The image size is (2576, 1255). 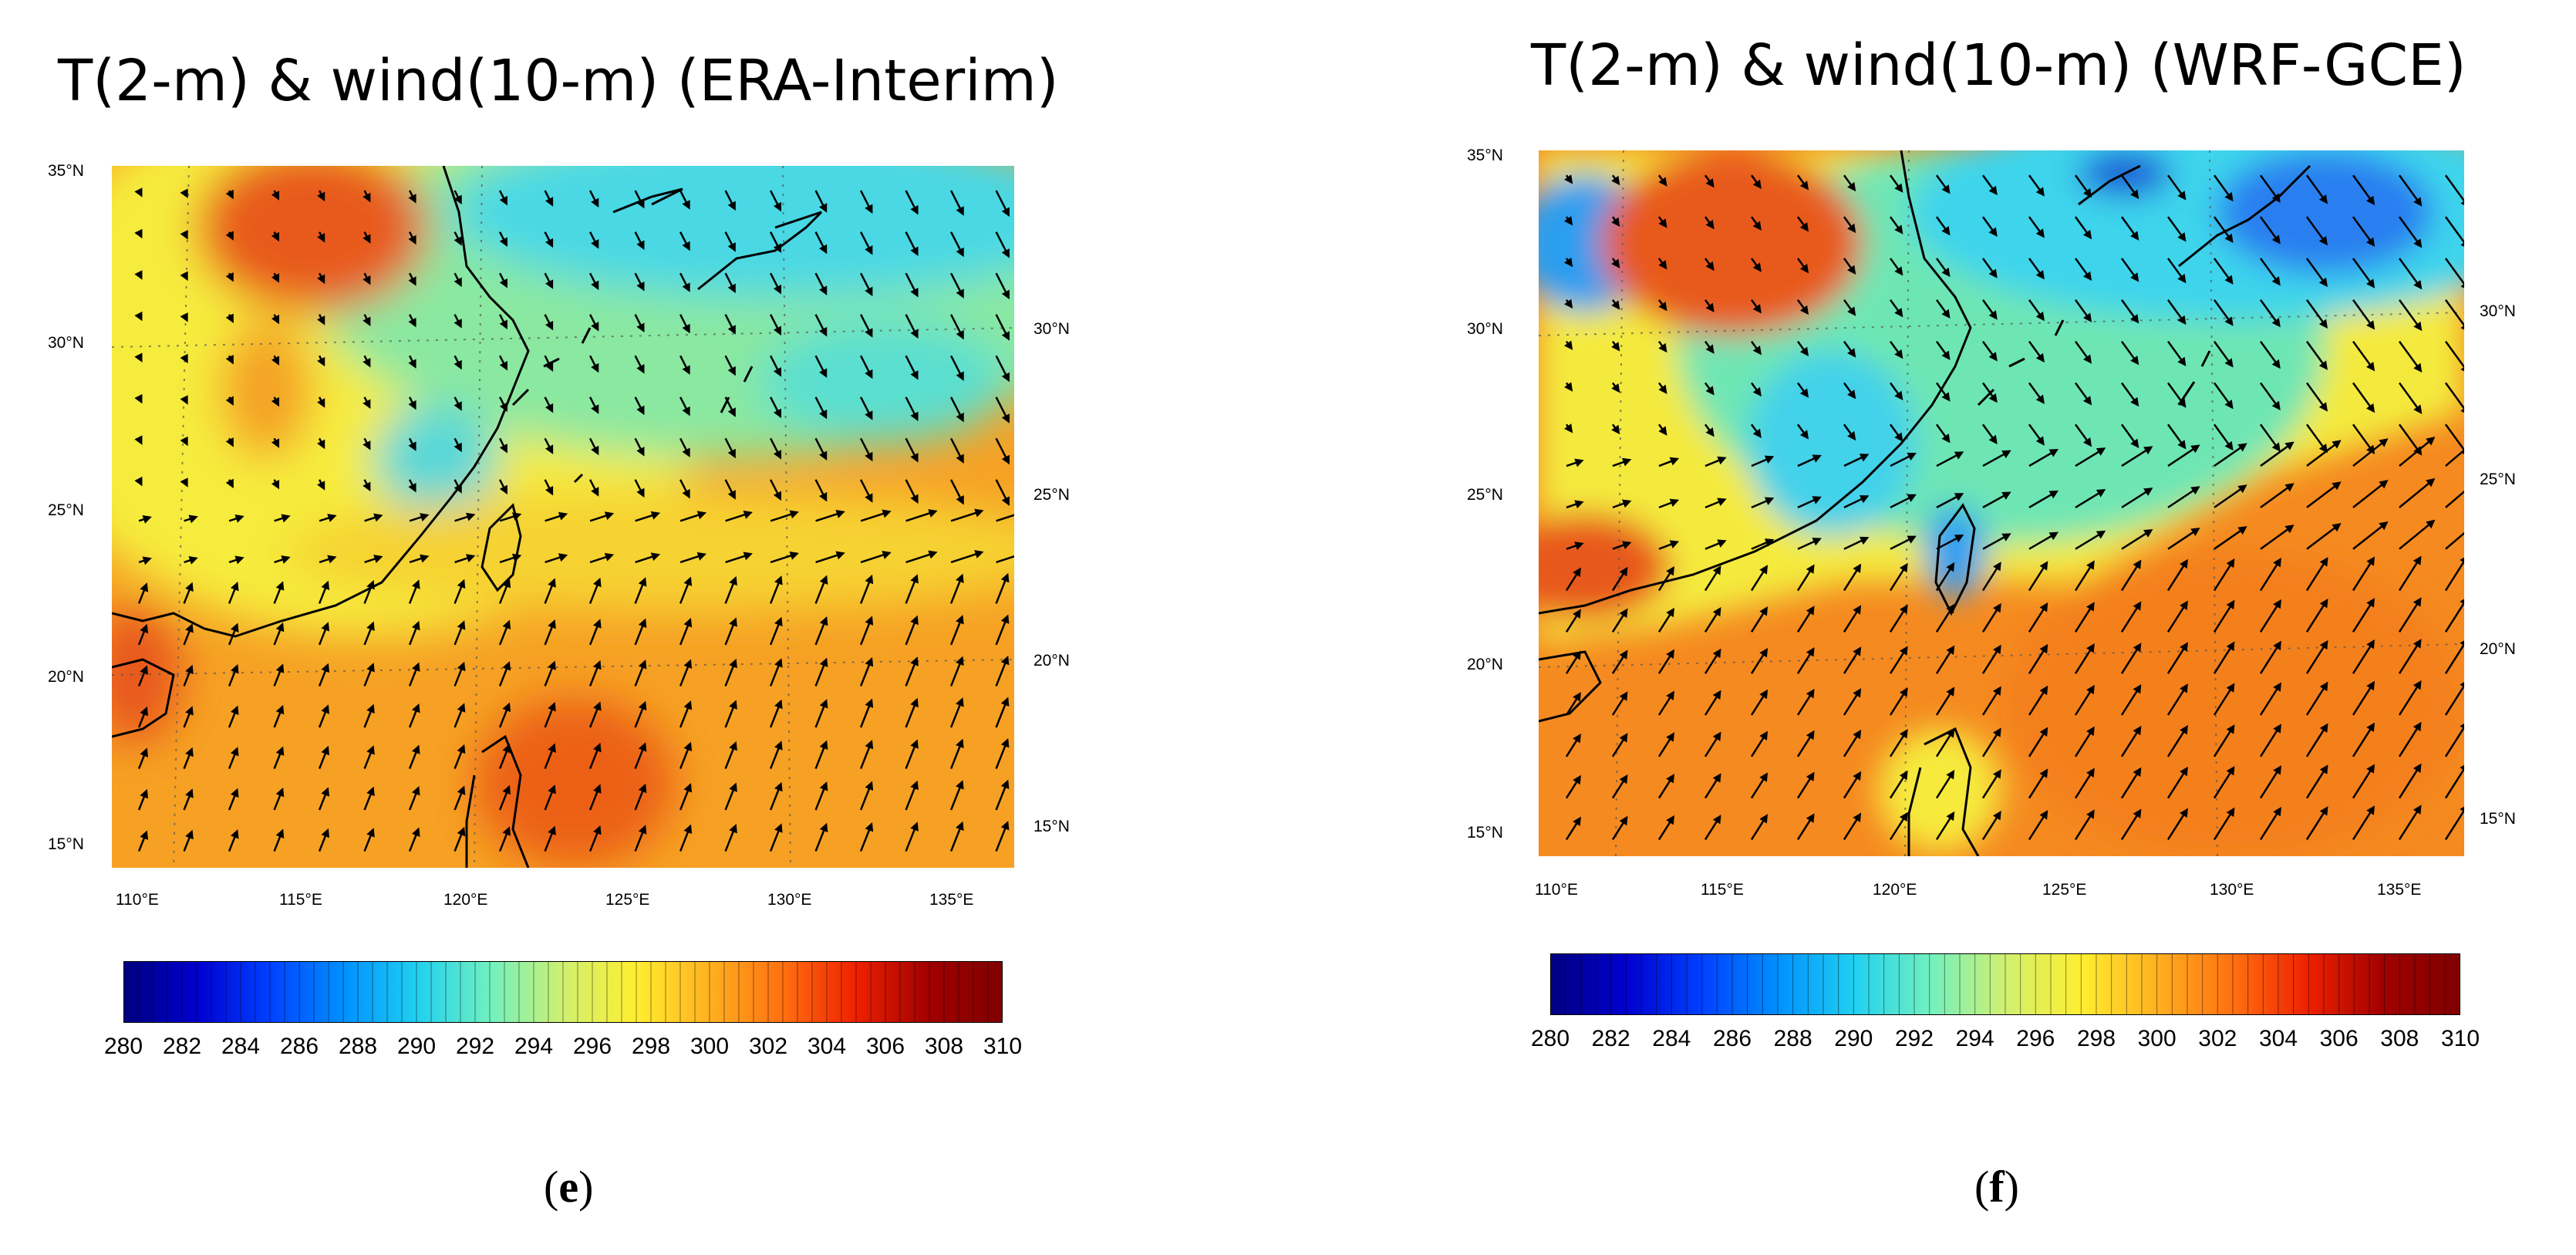 What do you see at coordinates (2498, 819) in the screenshot?
I see `lat-tick-right: 15°N` at bounding box center [2498, 819].